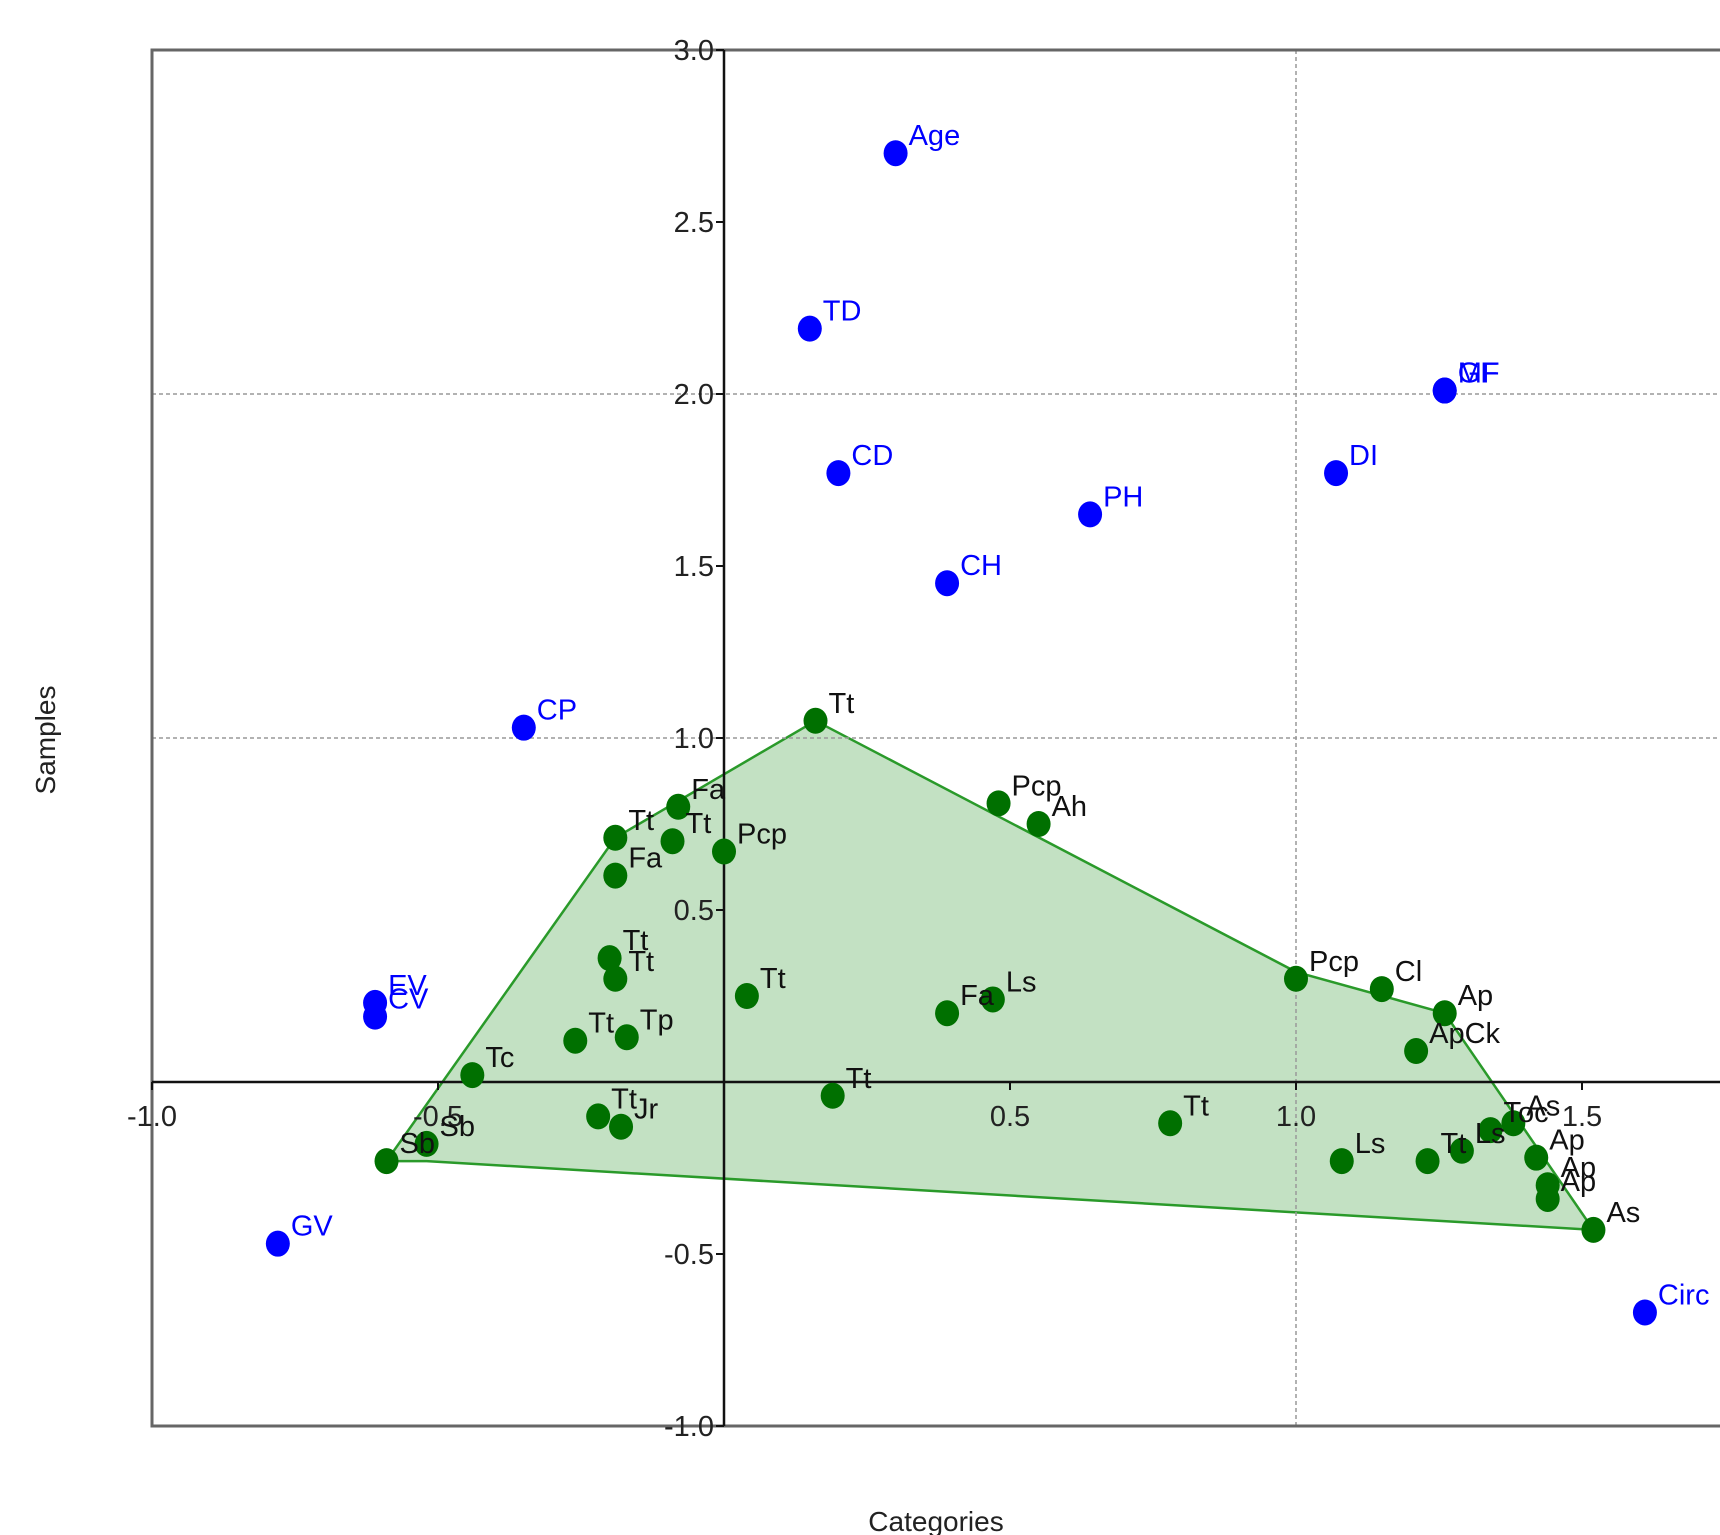  I want to click on y-tick-label: -0.5, so click(689, 1255).